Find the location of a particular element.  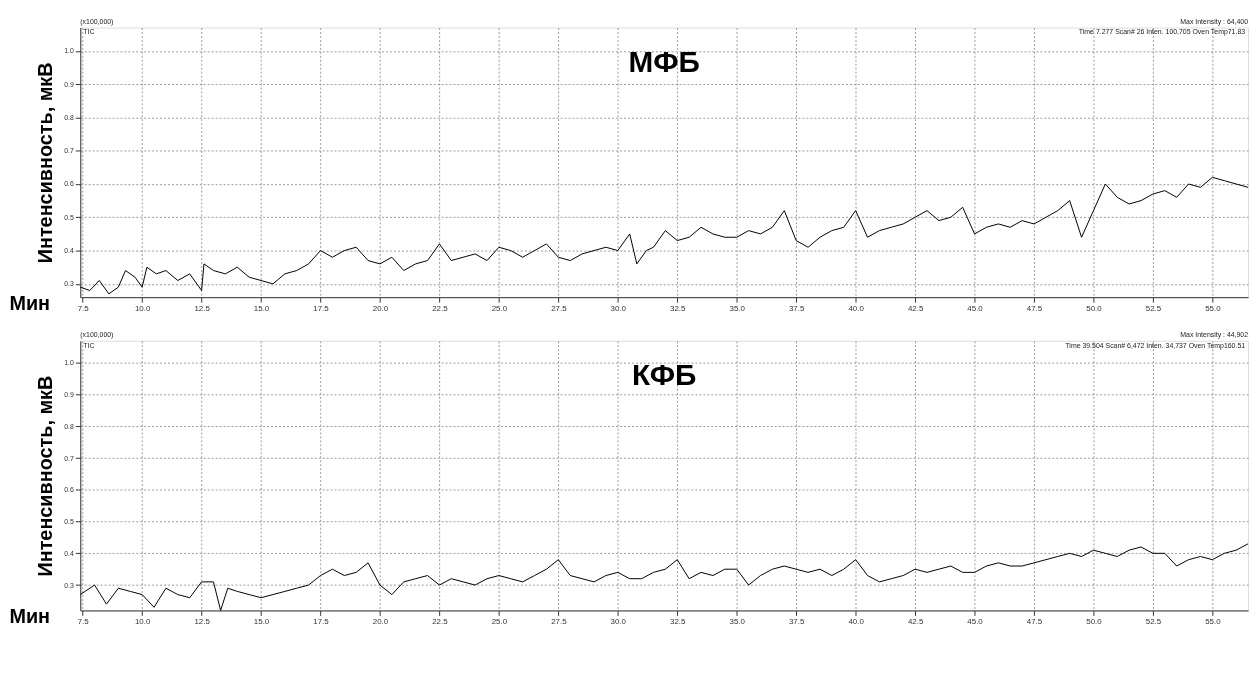

text: КФБ is located at coordinates (664, 375).